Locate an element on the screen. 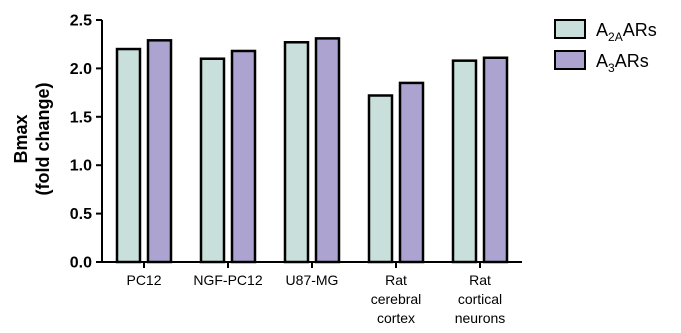  legend-label-A3ARs: A3ARs is located at coordinates (622, 63).